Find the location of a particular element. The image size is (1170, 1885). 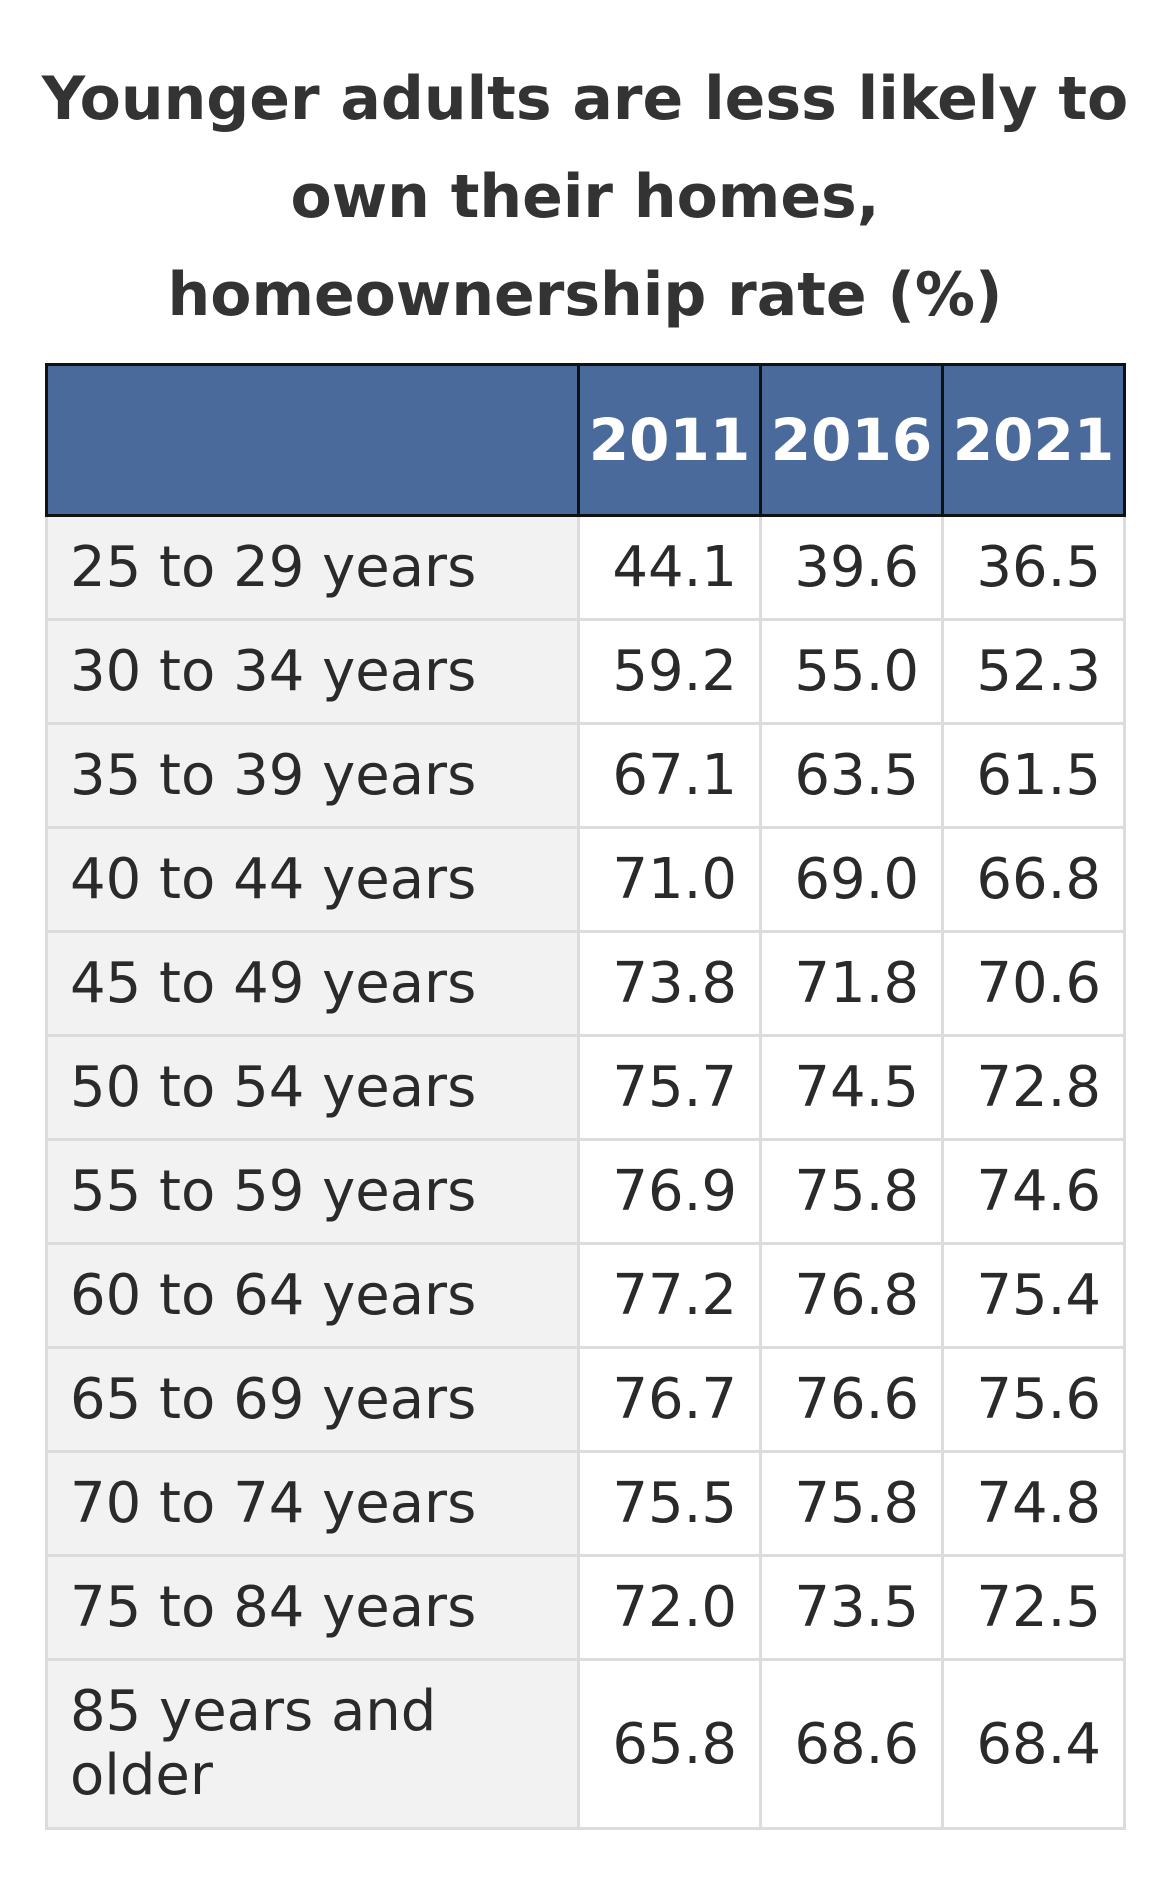

row-label: 35 to 39 years is located at coordinates (312, 775).